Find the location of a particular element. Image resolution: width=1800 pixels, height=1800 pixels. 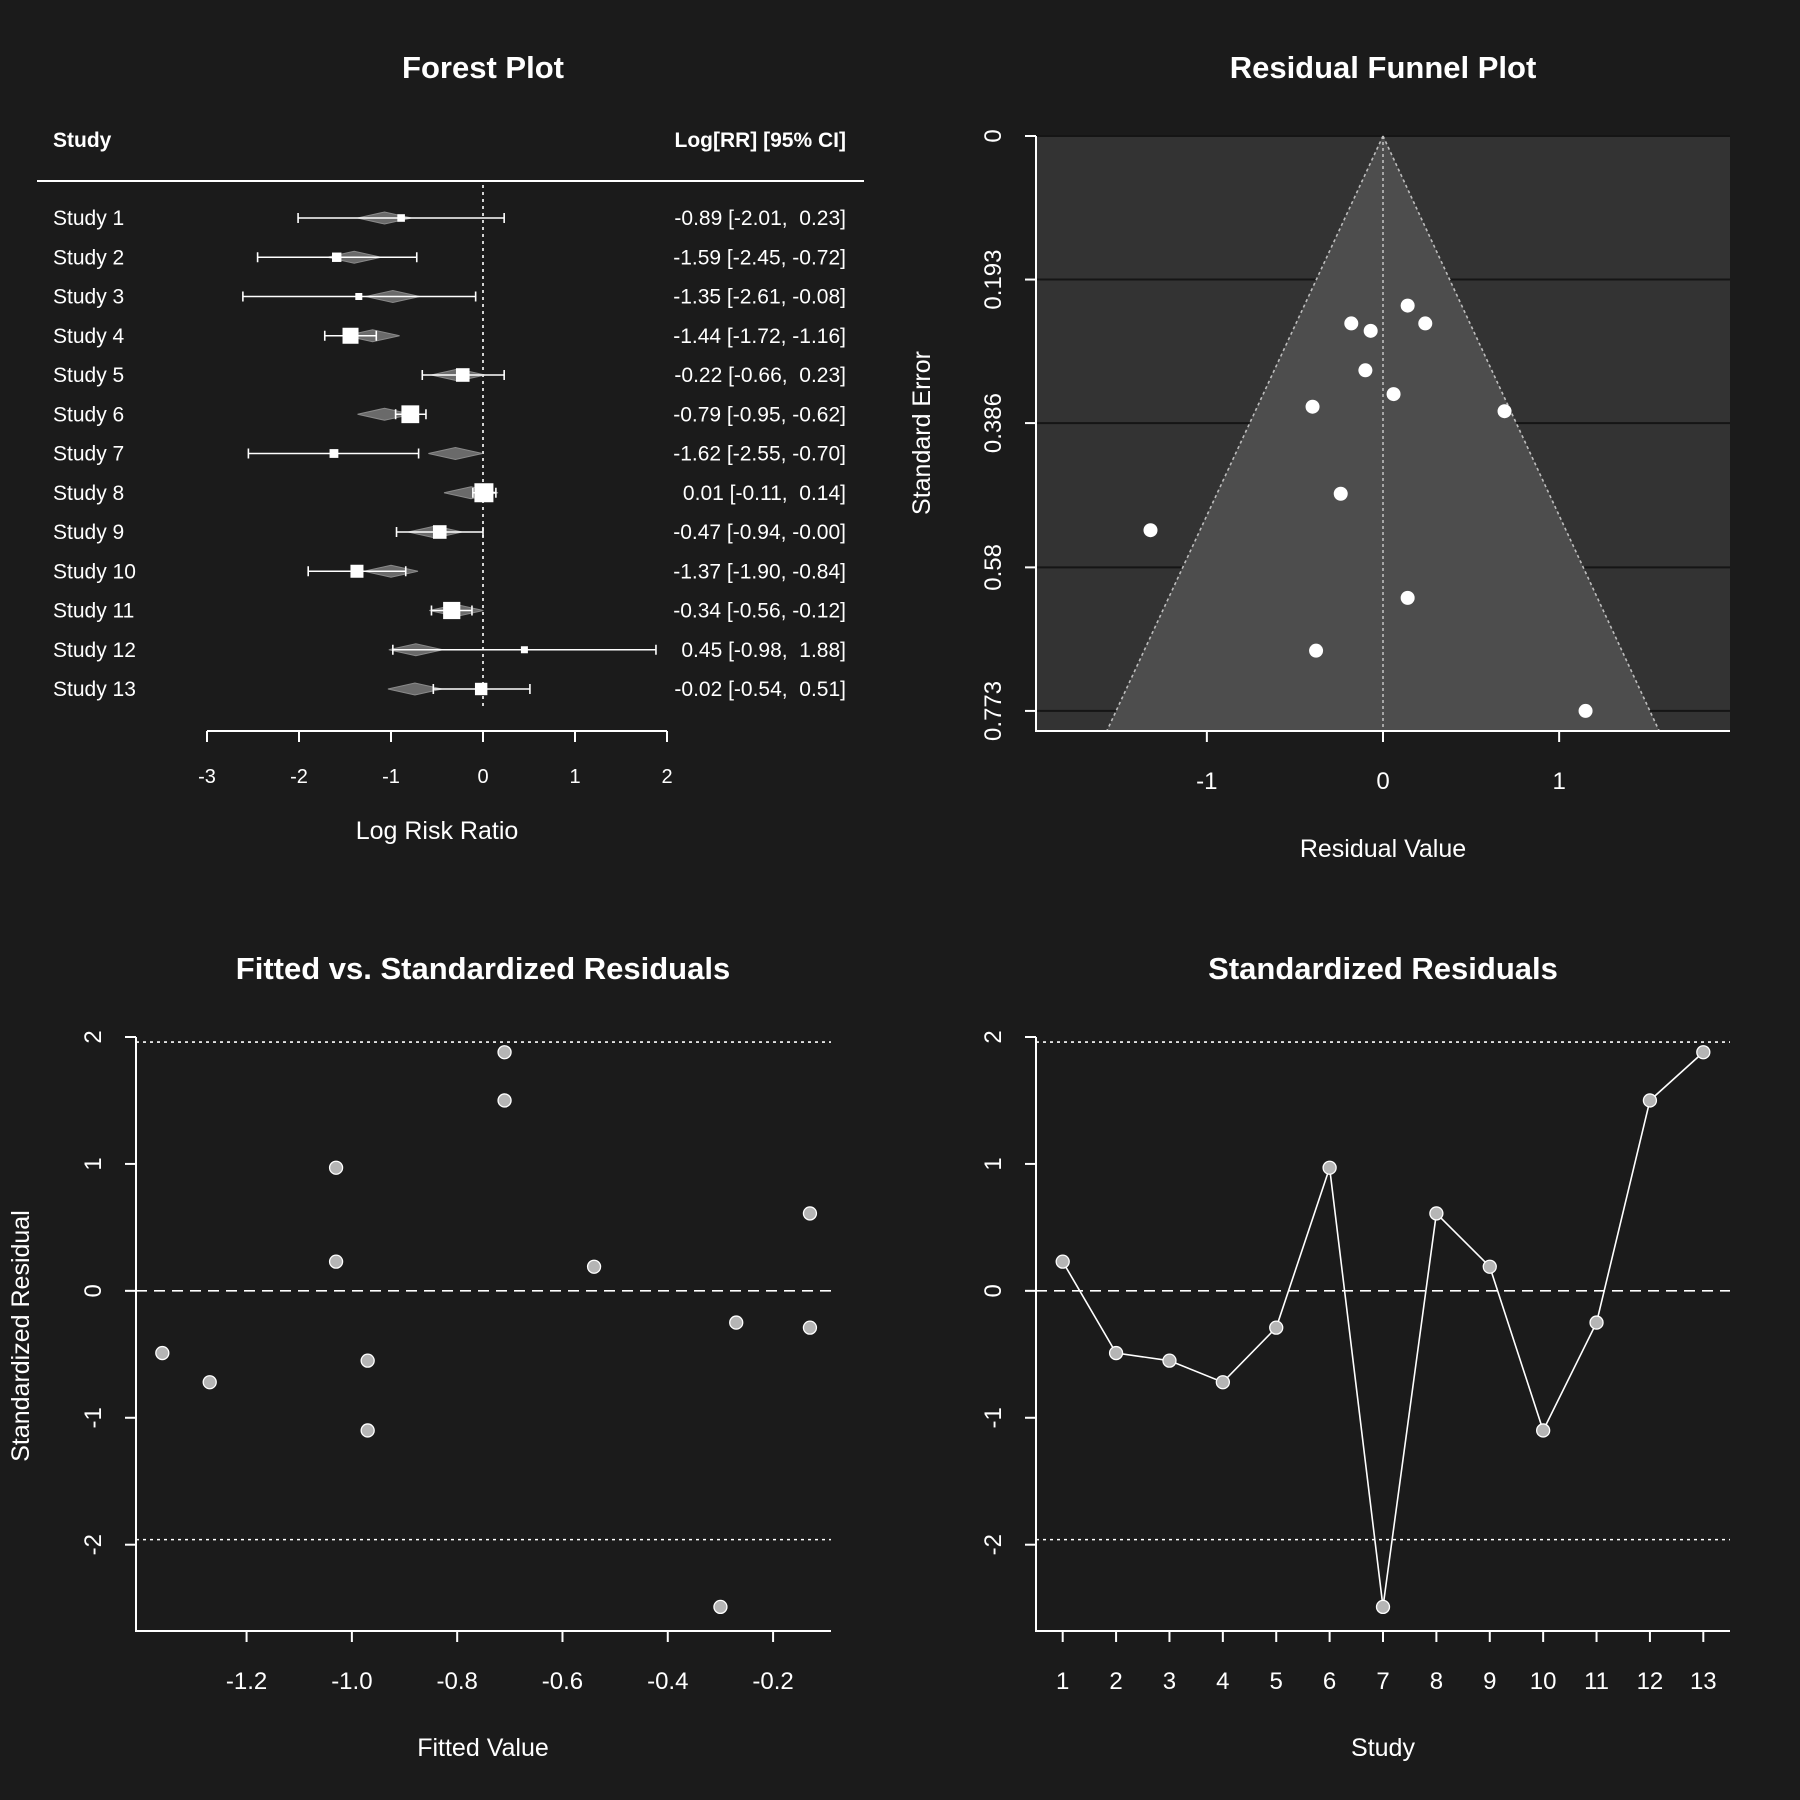

forest-x-tick-label: 0 is located at coordinates (482, 777).